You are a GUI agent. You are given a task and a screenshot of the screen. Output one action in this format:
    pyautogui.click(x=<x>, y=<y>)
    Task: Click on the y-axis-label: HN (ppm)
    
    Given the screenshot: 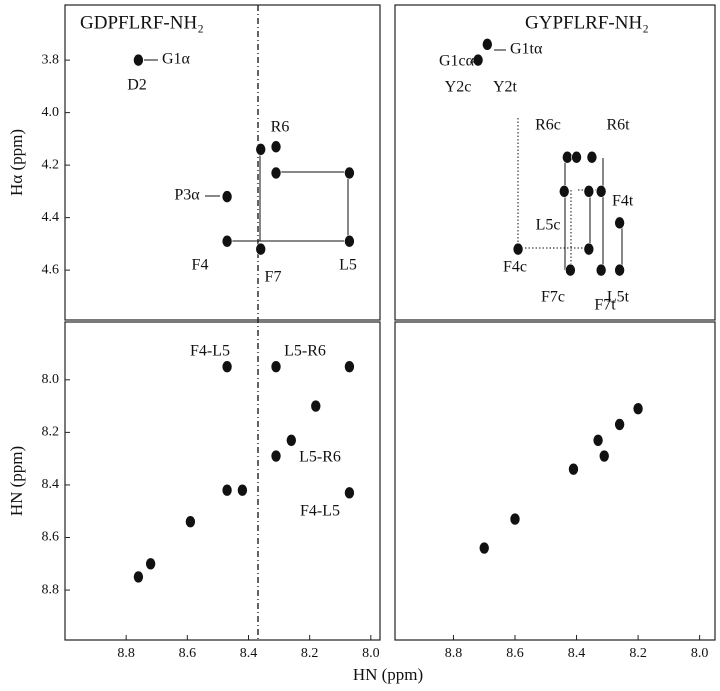 What is the action you would take?
    pyautogui.click(x=16, y=481)
    